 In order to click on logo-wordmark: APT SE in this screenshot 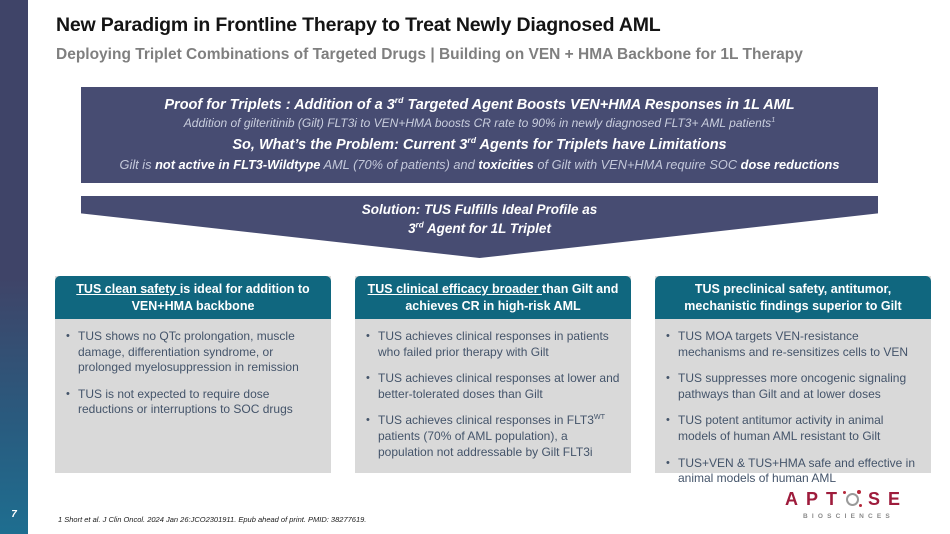, I will do `click(846, 499)`.